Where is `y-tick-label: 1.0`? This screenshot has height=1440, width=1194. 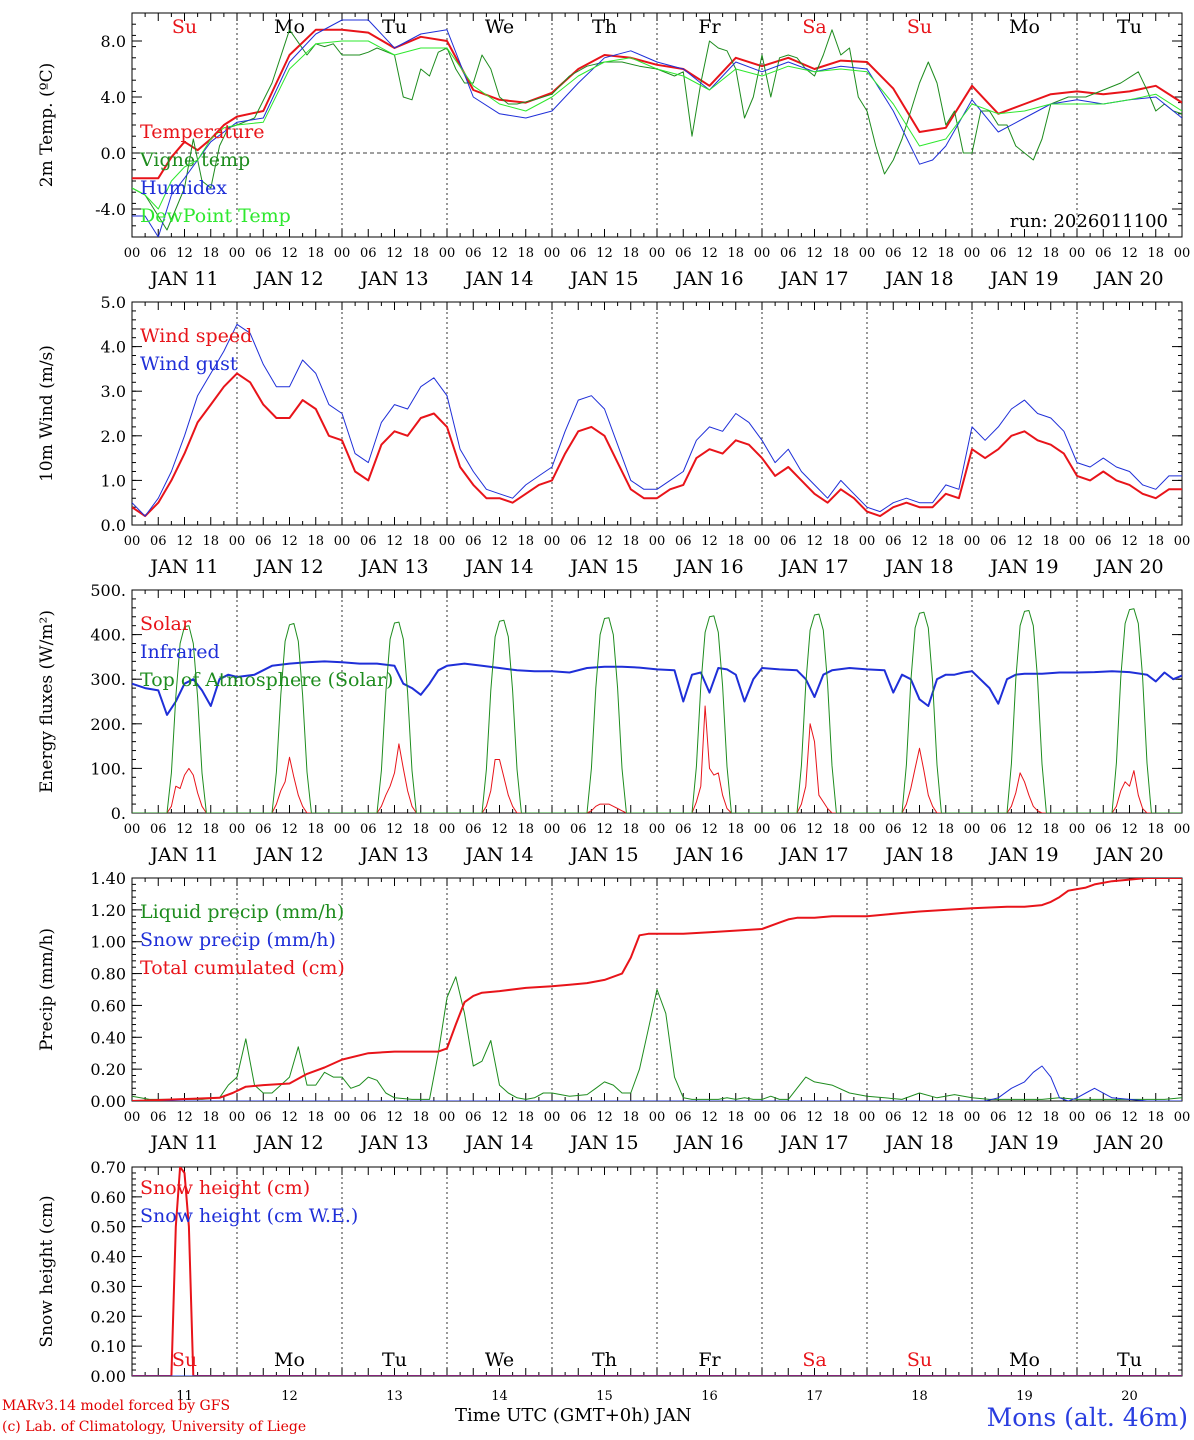 y-tick-label: 1.0 is located at coordinates (113, 480).